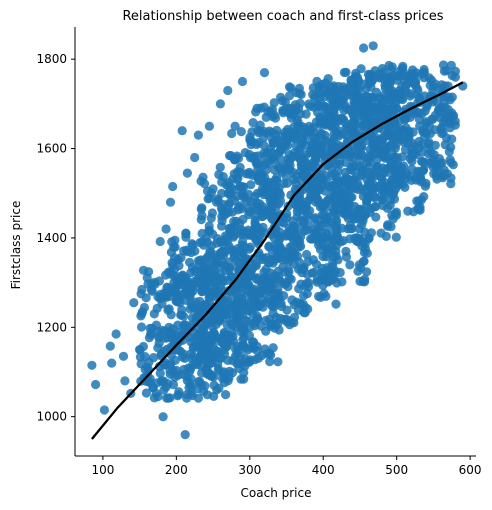 The height and width of the screenshot is (510, 492). Describe the element at coordinates (51, 149) in the screenshot. I see `y-tick-label: 1600` at that location.